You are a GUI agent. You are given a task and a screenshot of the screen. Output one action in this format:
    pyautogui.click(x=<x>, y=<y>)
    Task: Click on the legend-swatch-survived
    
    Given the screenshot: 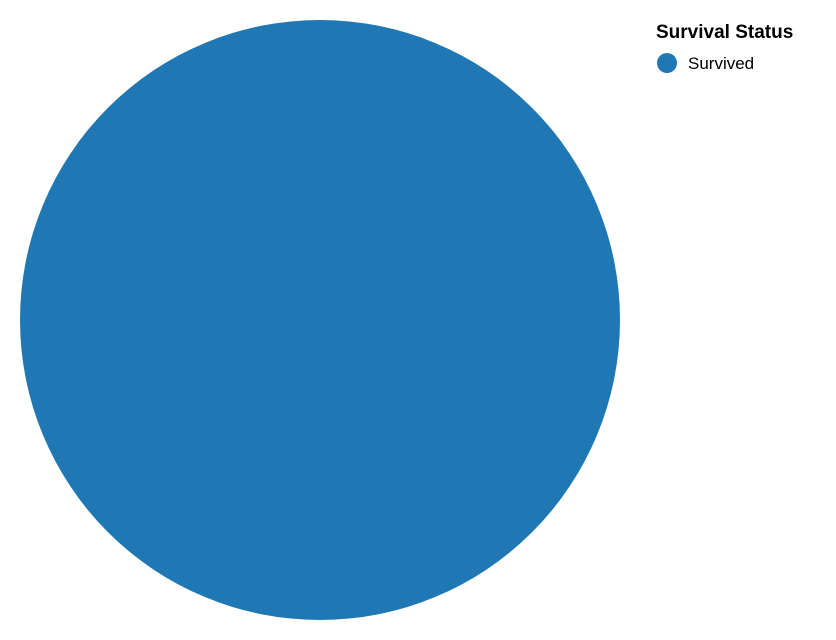 What is the action you would take?
    pyautogui.click(x=667, y=63)
    